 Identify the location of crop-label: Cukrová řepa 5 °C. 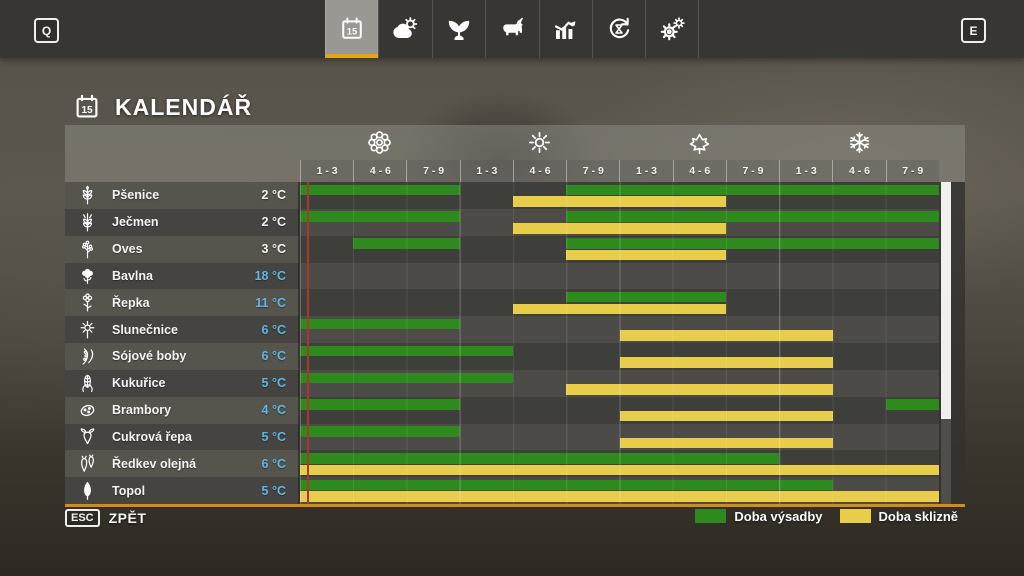
(182, 437).